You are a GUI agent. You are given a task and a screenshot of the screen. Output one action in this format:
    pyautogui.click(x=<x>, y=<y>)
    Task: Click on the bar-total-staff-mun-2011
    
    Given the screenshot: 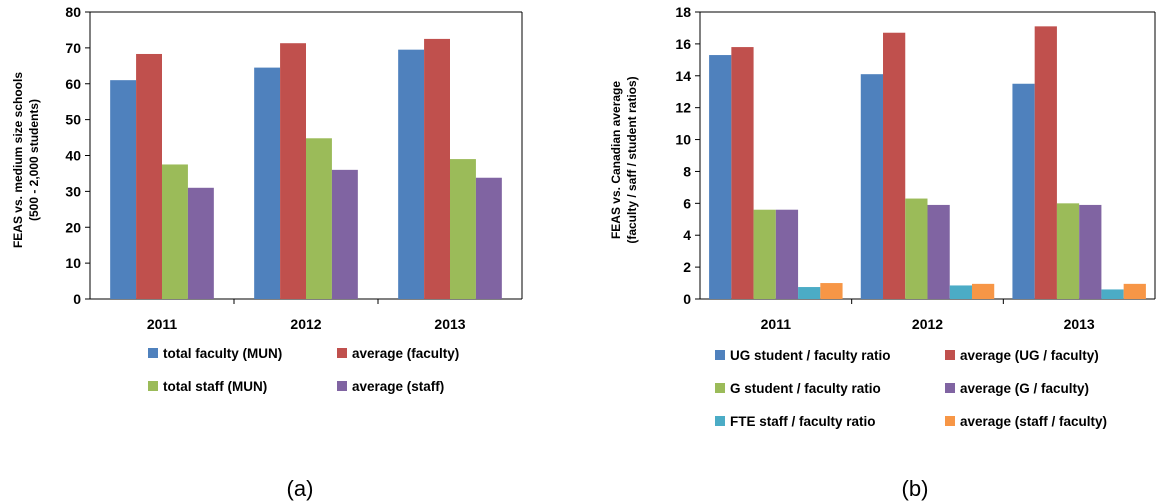 What is the action you would take?
    pyautogui.click(x=175, y=231)
    